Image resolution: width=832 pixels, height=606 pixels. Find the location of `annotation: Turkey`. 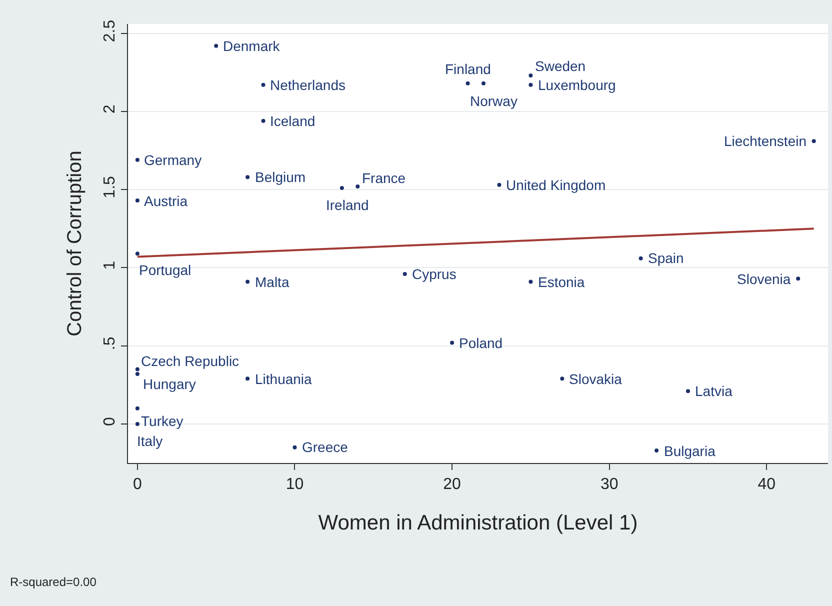

annotation: Turkey is located at coordinates (162, 421).